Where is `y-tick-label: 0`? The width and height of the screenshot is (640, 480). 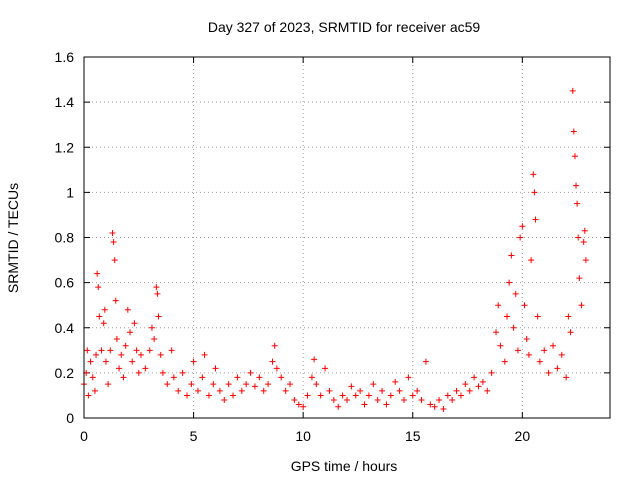 y-tick-label: 0 is located at coordinates (70, 418).